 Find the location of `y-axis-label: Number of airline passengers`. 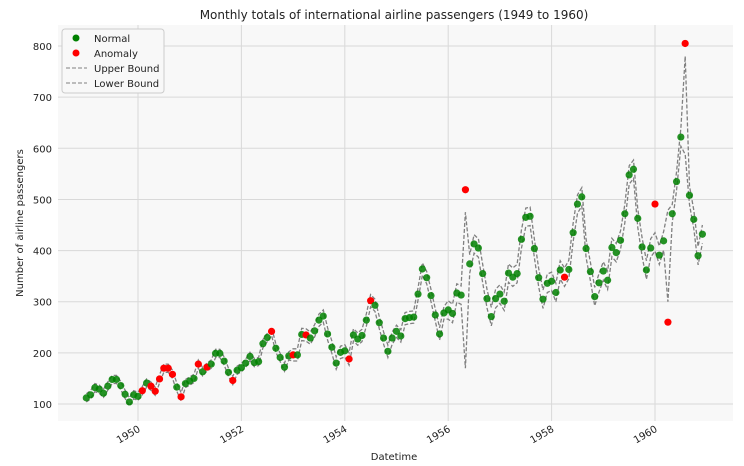

y-axis-label: Number of airline passengers is located at coordinates (20, 223).